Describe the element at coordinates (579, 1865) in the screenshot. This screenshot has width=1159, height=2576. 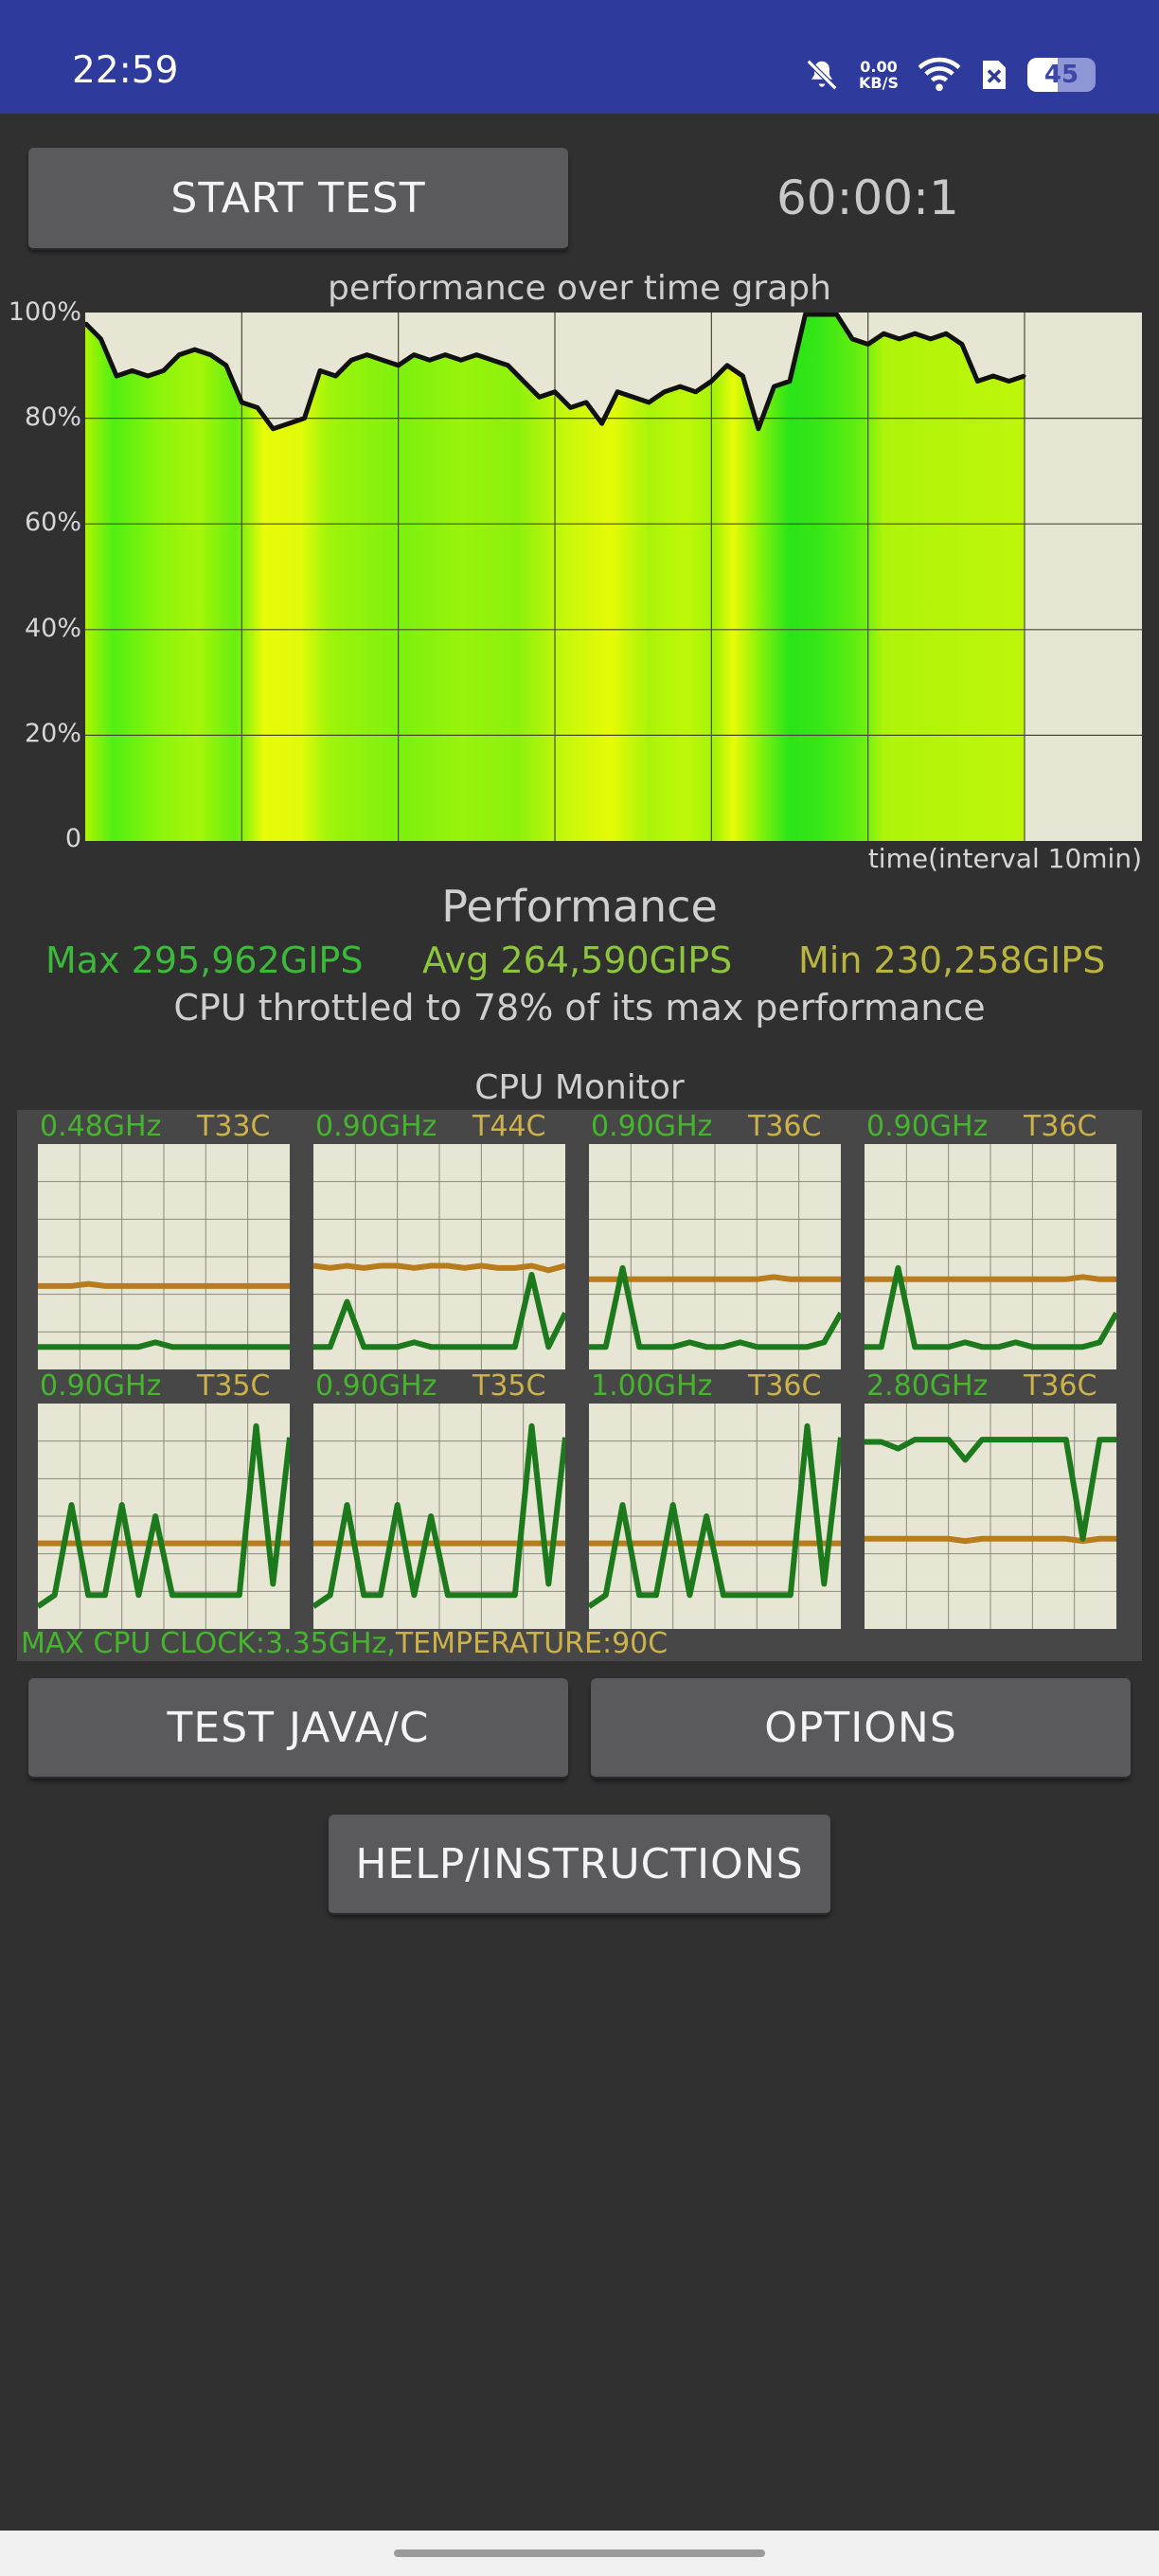
I see `help-instructions-button: HELP/INSTRUCTIONS` at that location.